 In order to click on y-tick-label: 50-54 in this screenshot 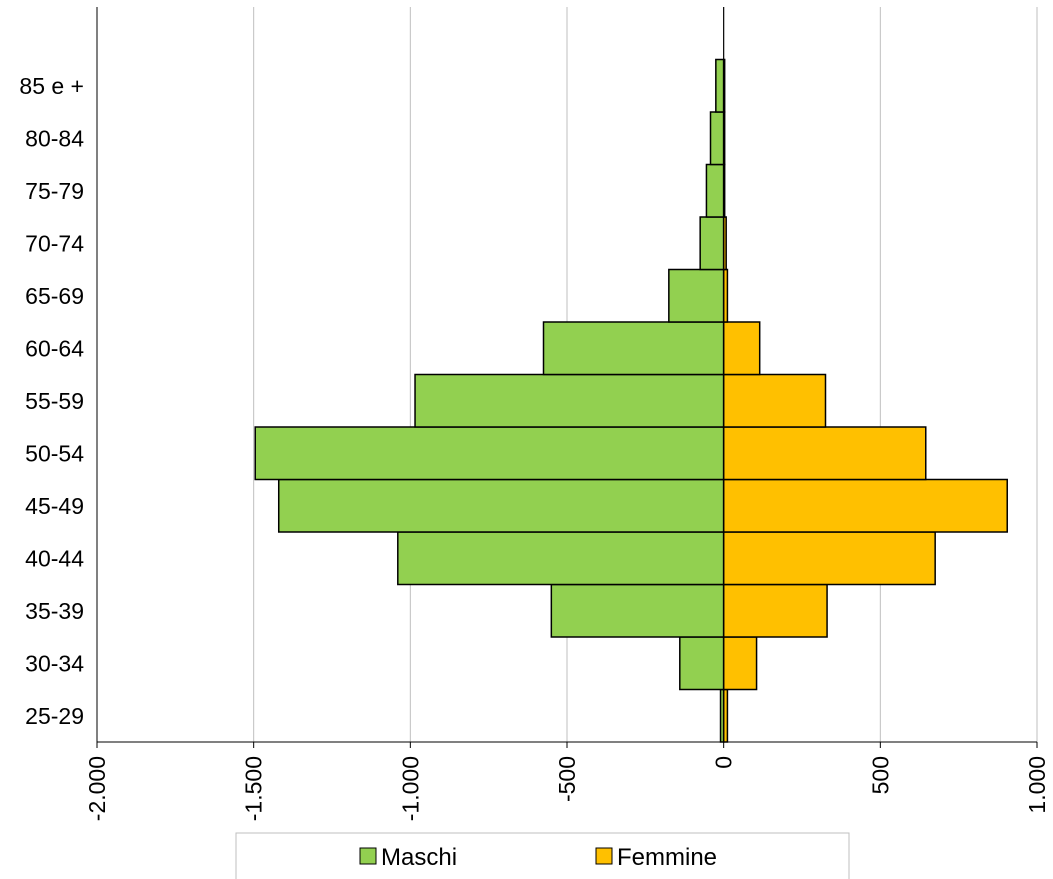, I will do `click(54, 453)`.